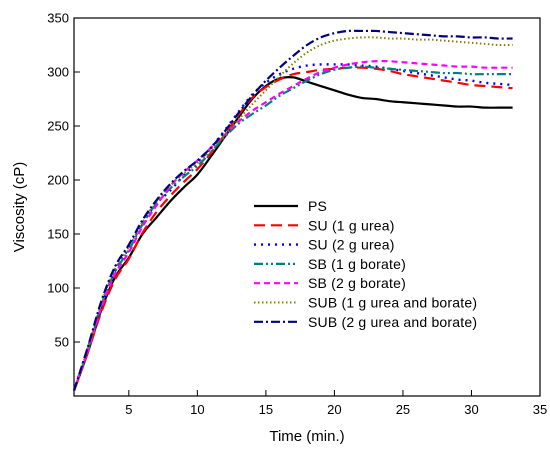  What do you see at coordinates (58, 126) in the screenshot?
I see `y-tick-label: 250` at bounding box center [58, 126].